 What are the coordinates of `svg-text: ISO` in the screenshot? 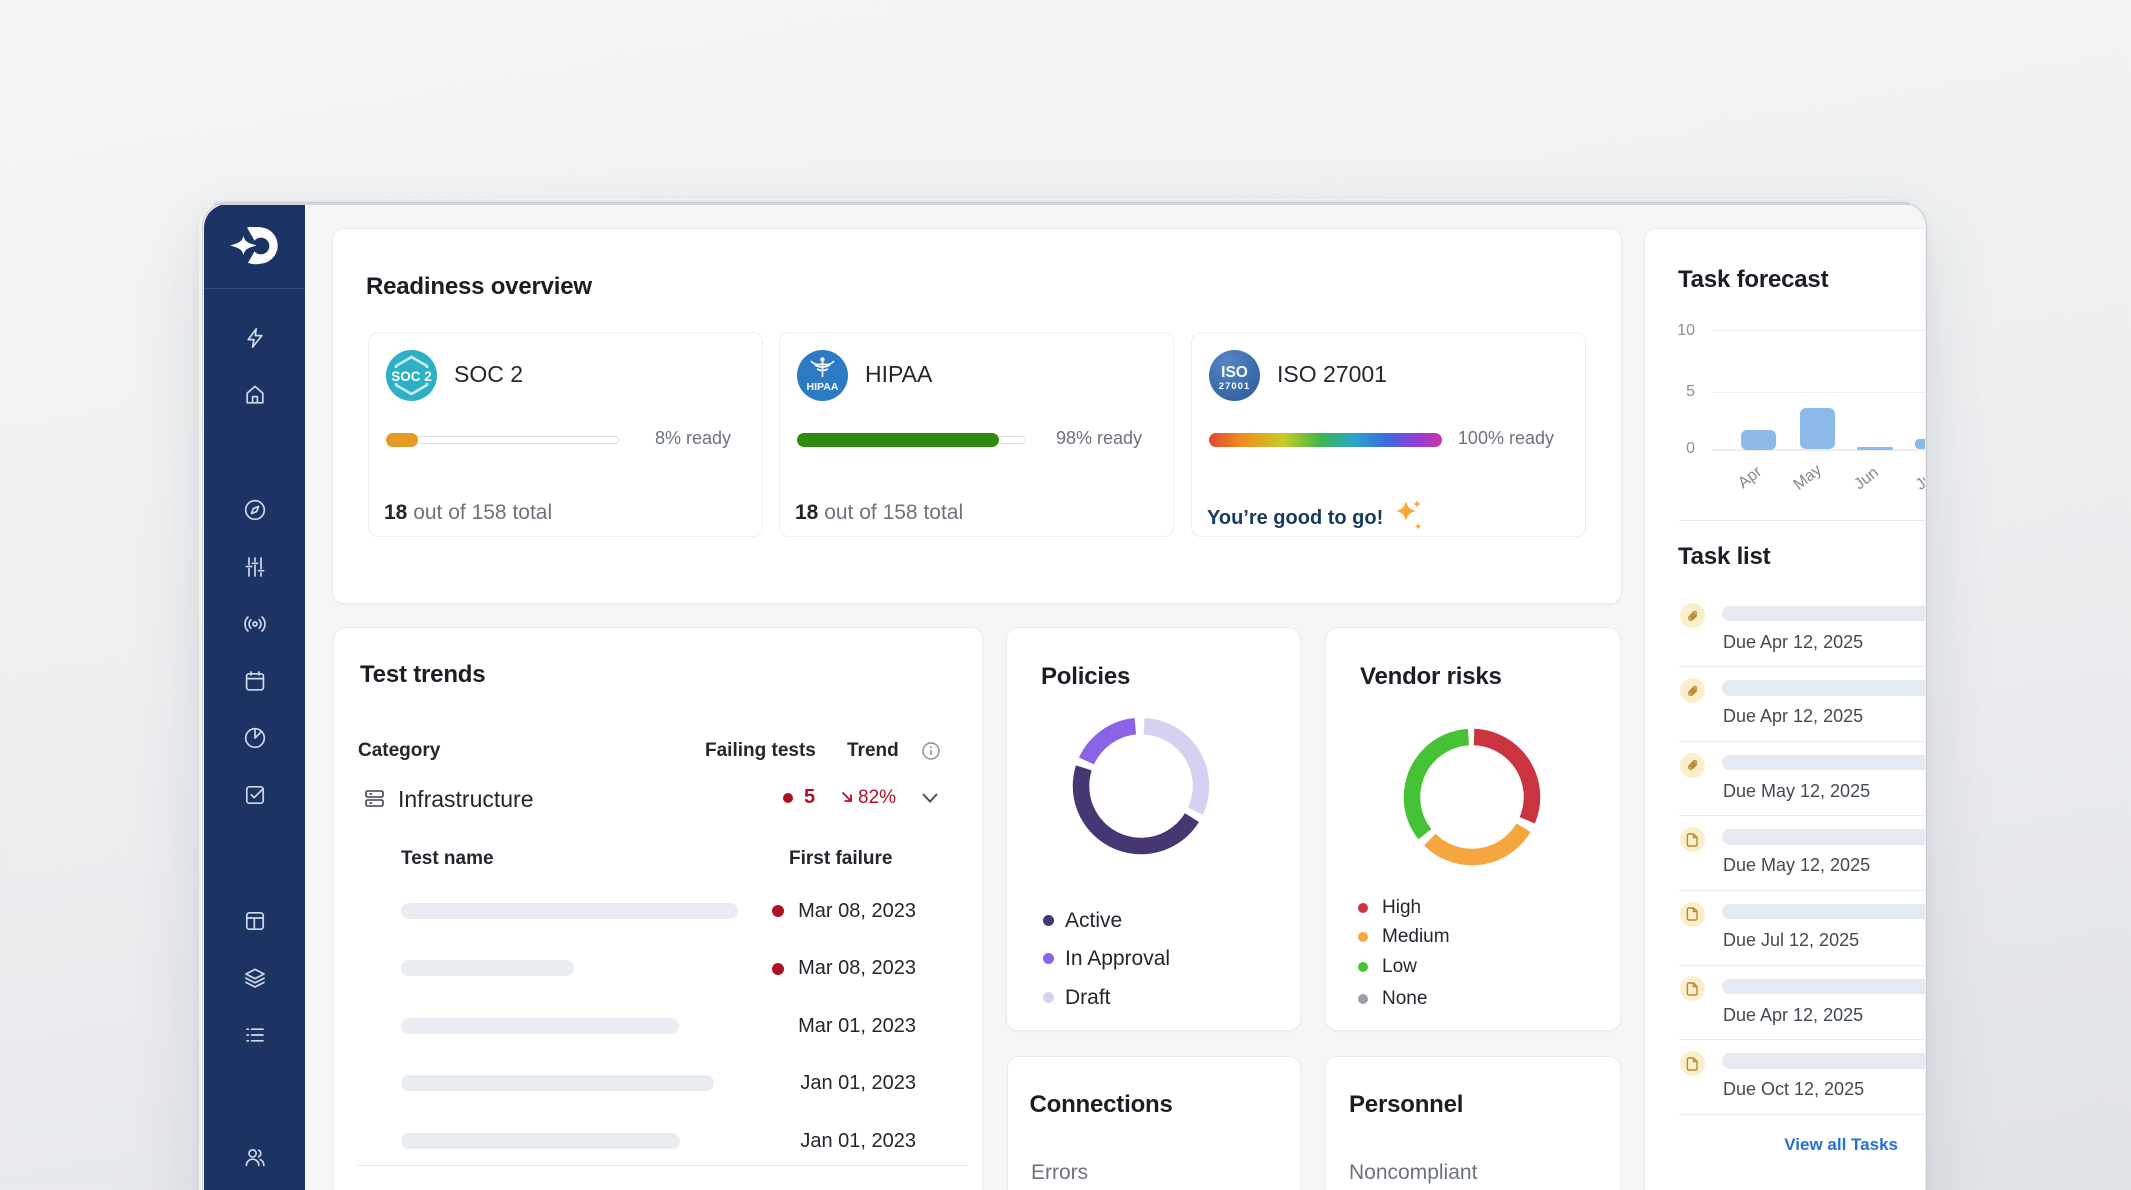 It's located at (1234, 372).